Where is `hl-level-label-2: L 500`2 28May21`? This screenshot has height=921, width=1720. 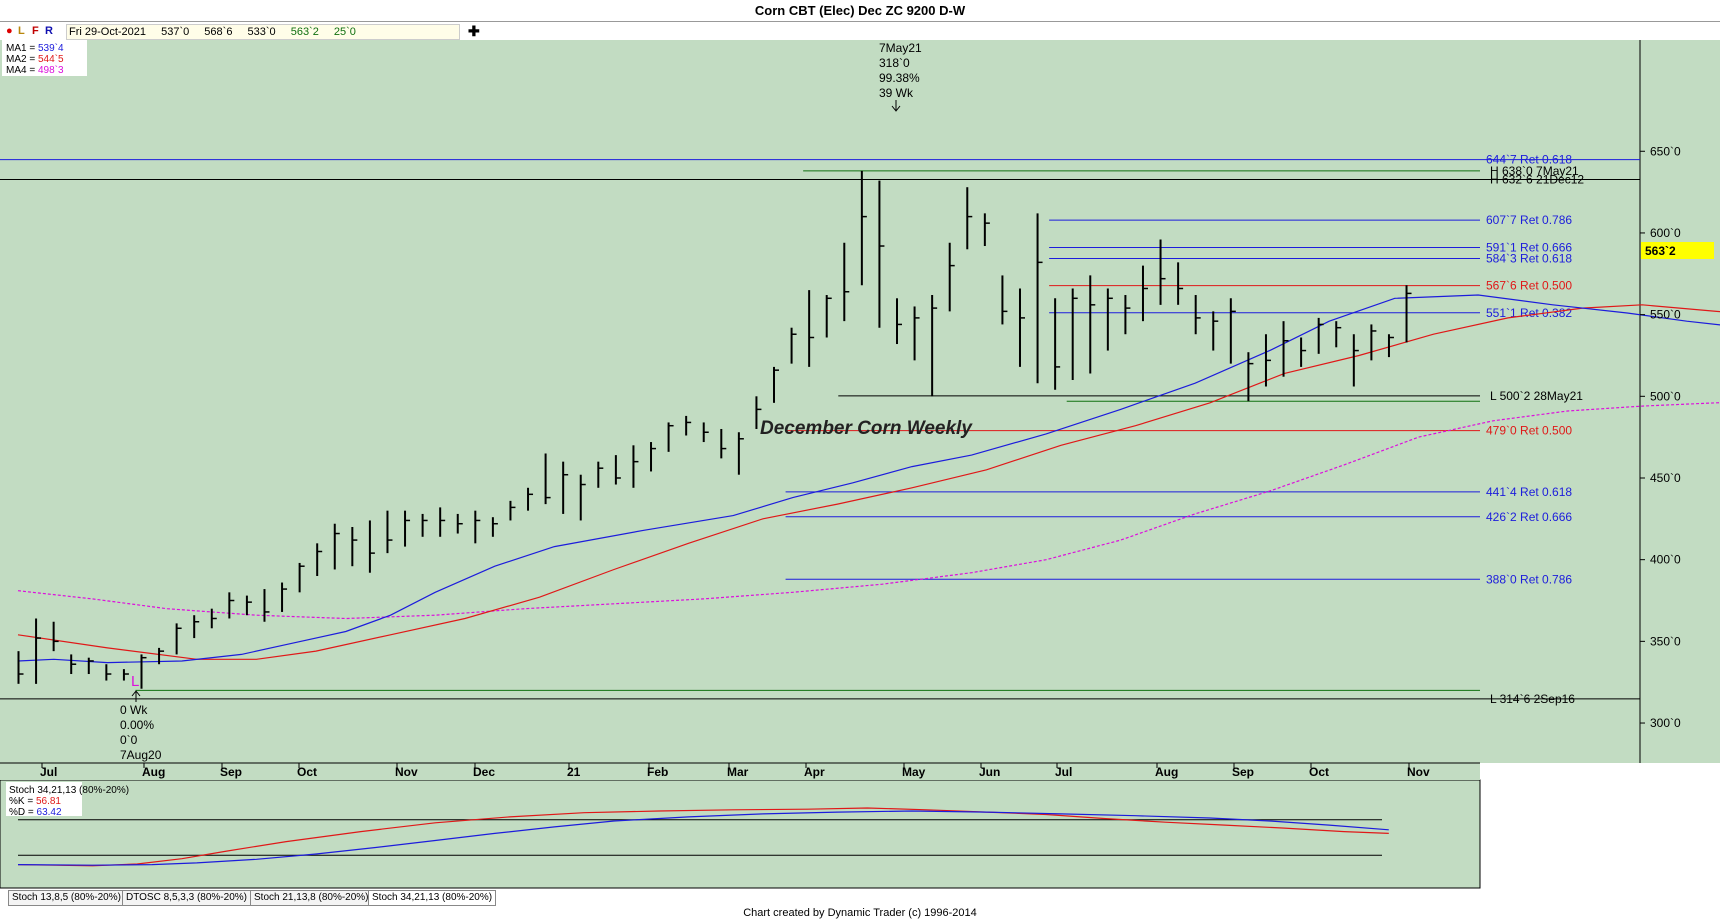 hl-level-label-2: L 500`2 28May21 is located at coordinates (1536, 396).